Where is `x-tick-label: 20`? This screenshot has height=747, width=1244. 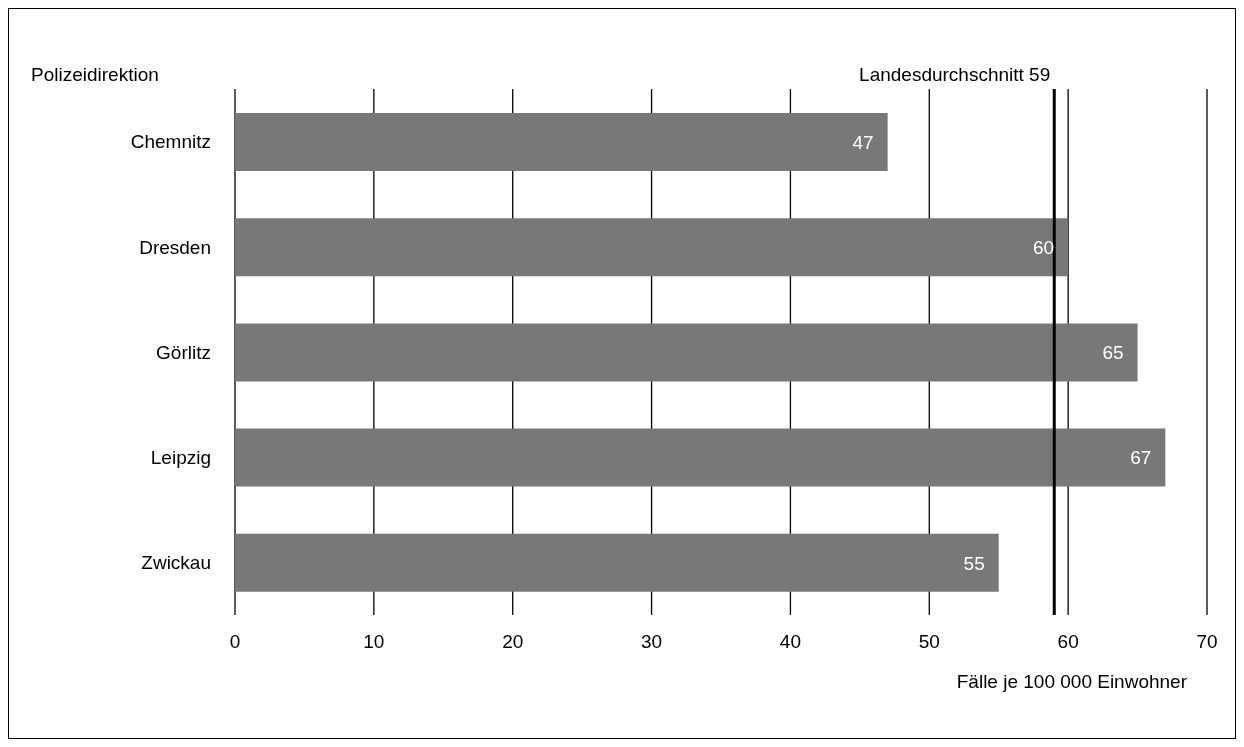 x-tick-label: 20 is located at coordinates (513, 642).